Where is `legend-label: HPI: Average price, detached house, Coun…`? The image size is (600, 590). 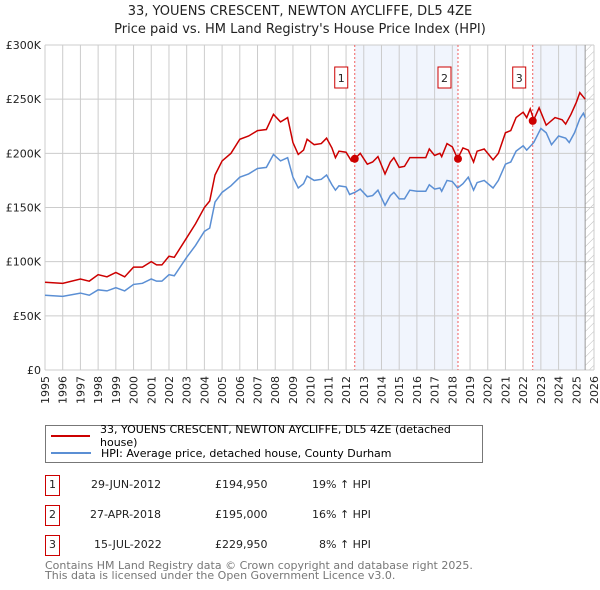
legend-label: HPI: Average price, detached house, Coun… is located at coordinates (246, 453).